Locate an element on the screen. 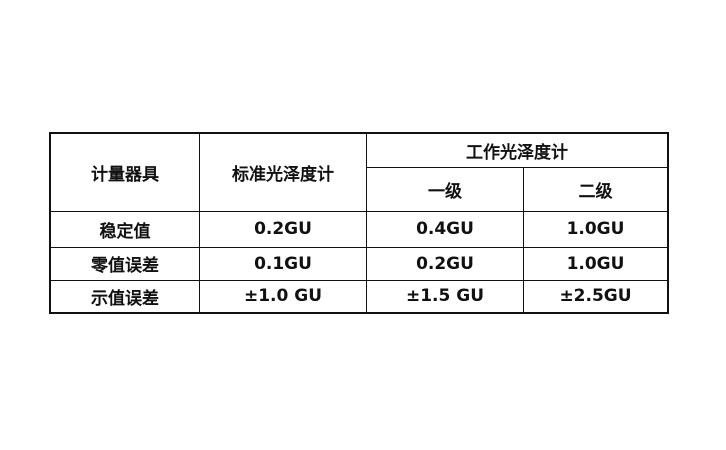  header-grade-2: 二级 is located at coordinates (596, 189).